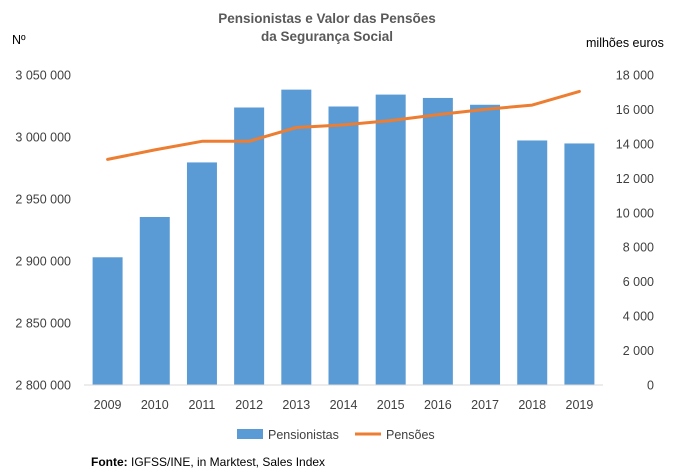 The height and width of the screenshot is (475, 674). Describe the element at coordinates (438, 405) in the screenshot. I see `x-tick-label: 2016` at that location.